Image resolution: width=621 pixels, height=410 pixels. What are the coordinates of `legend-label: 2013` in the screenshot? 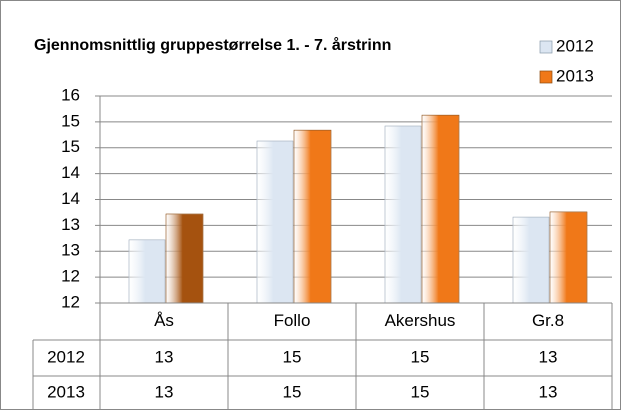 It's located at (575, 75).